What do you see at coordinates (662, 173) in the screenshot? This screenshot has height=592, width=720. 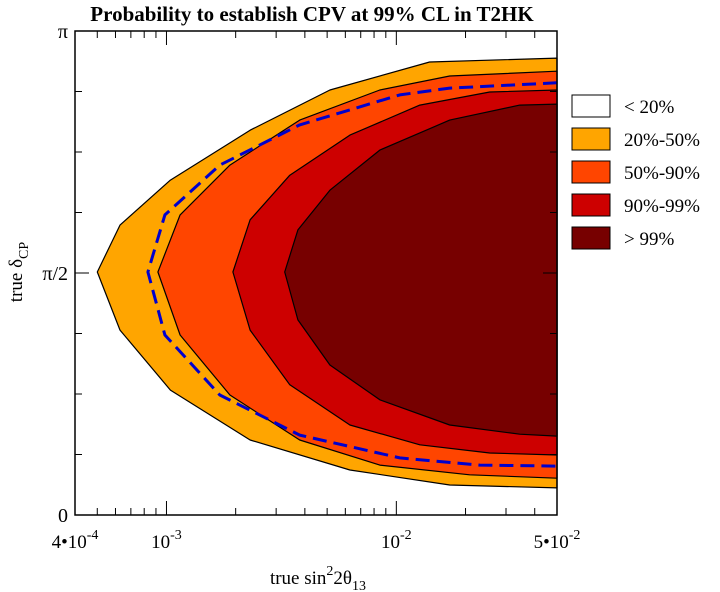 I see `legend-label: 50%-90%` at bounding box center [662, 173].